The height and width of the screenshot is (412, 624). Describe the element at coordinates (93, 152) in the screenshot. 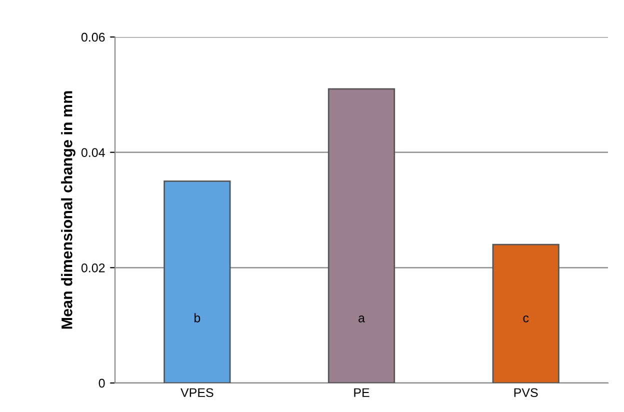

I see `y-tick-label: 0.04` at that location.